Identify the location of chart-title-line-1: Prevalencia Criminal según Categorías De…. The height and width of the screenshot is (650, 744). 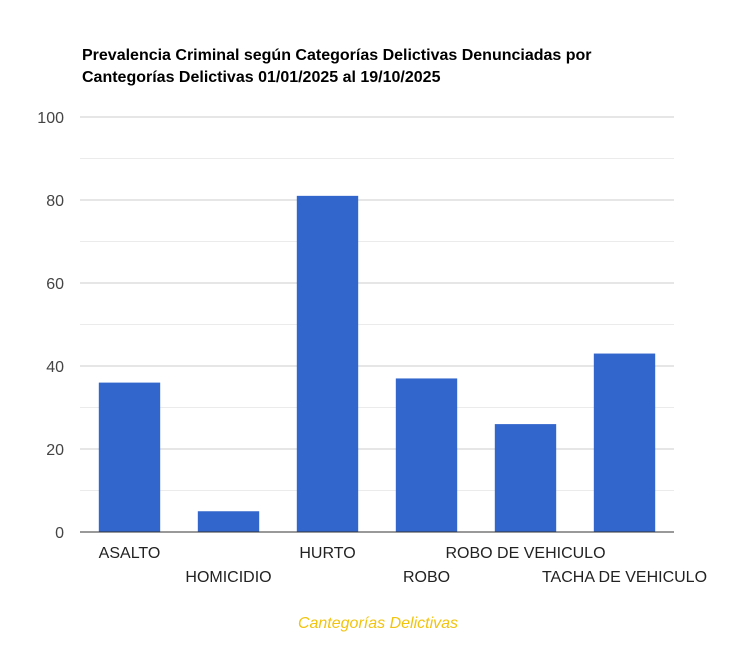
(337, 55).